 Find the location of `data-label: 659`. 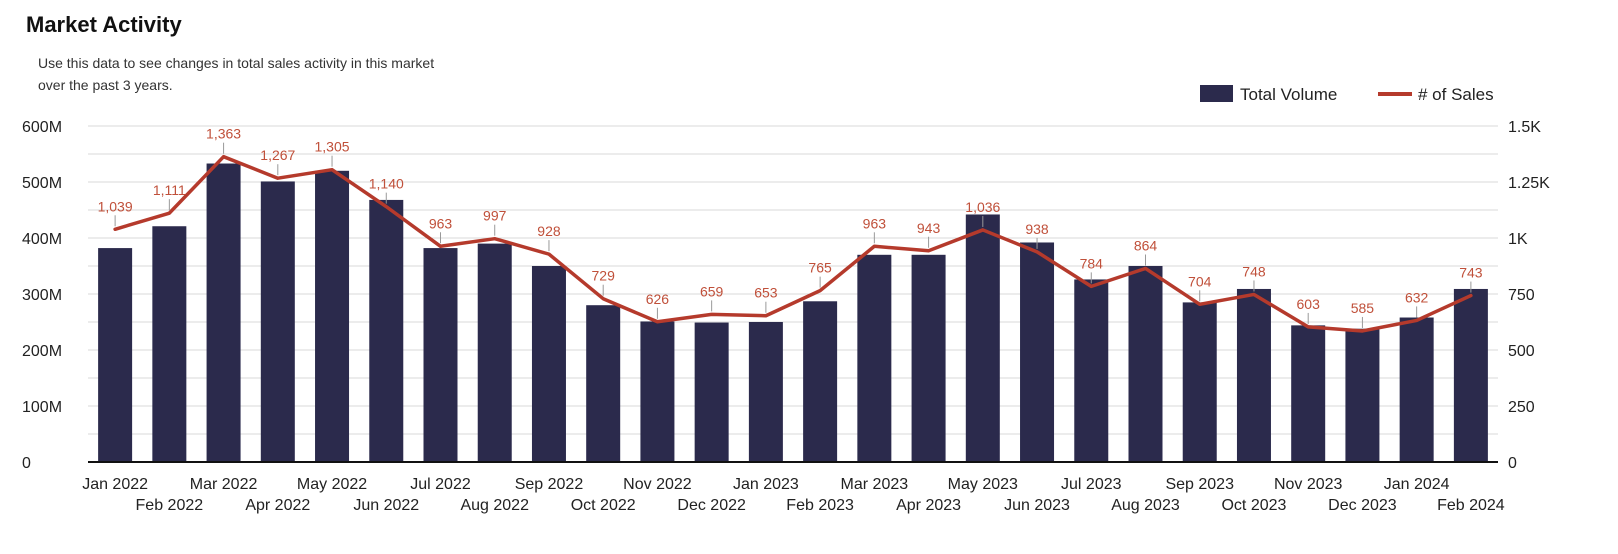

data-label: 659 is located at coordinates (712, 291).